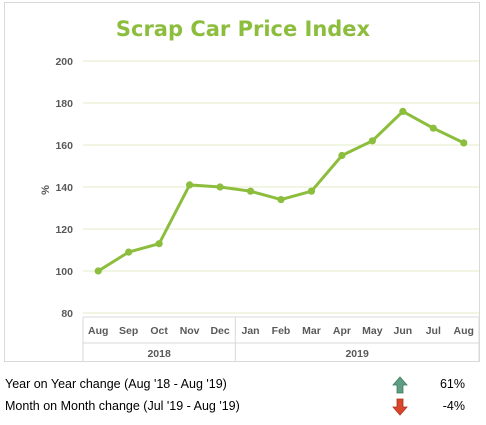 The image size is (486, 425). What do you see at coordinates (159, 354) in the screenshot?
I see `year-group-label: 2018` at bounding box center [159, 354].